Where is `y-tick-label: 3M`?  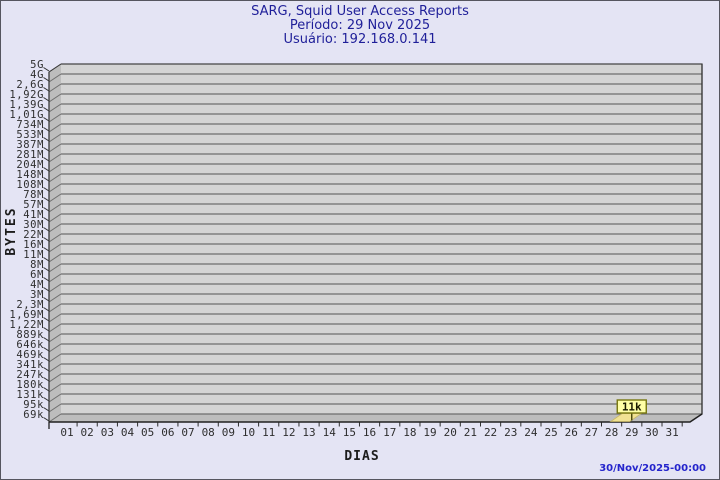
y-tick-label: 3M is located at coordinates (37, 295).